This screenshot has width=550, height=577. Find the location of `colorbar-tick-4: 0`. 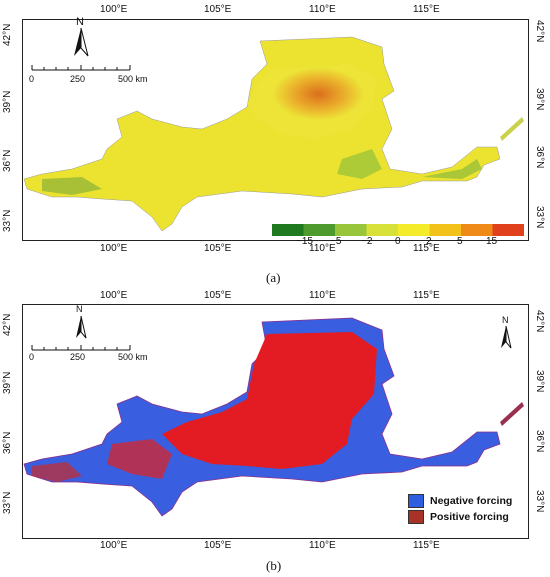

colorbar-tick-4: 0 is located at coordinates (398, 241).